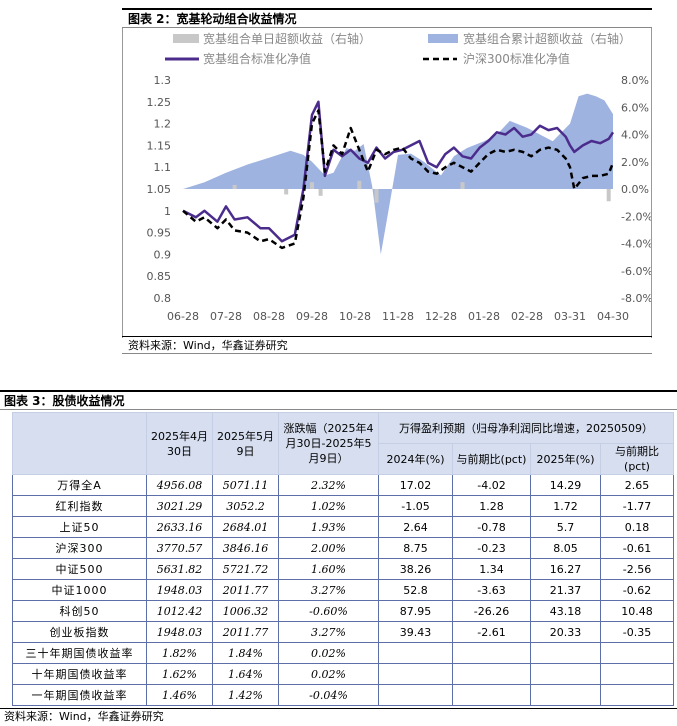  What do you see at coordinates (565, 506) in the screenshot?
I see `table-cell: 1.72` at bounding box center [565, 506].